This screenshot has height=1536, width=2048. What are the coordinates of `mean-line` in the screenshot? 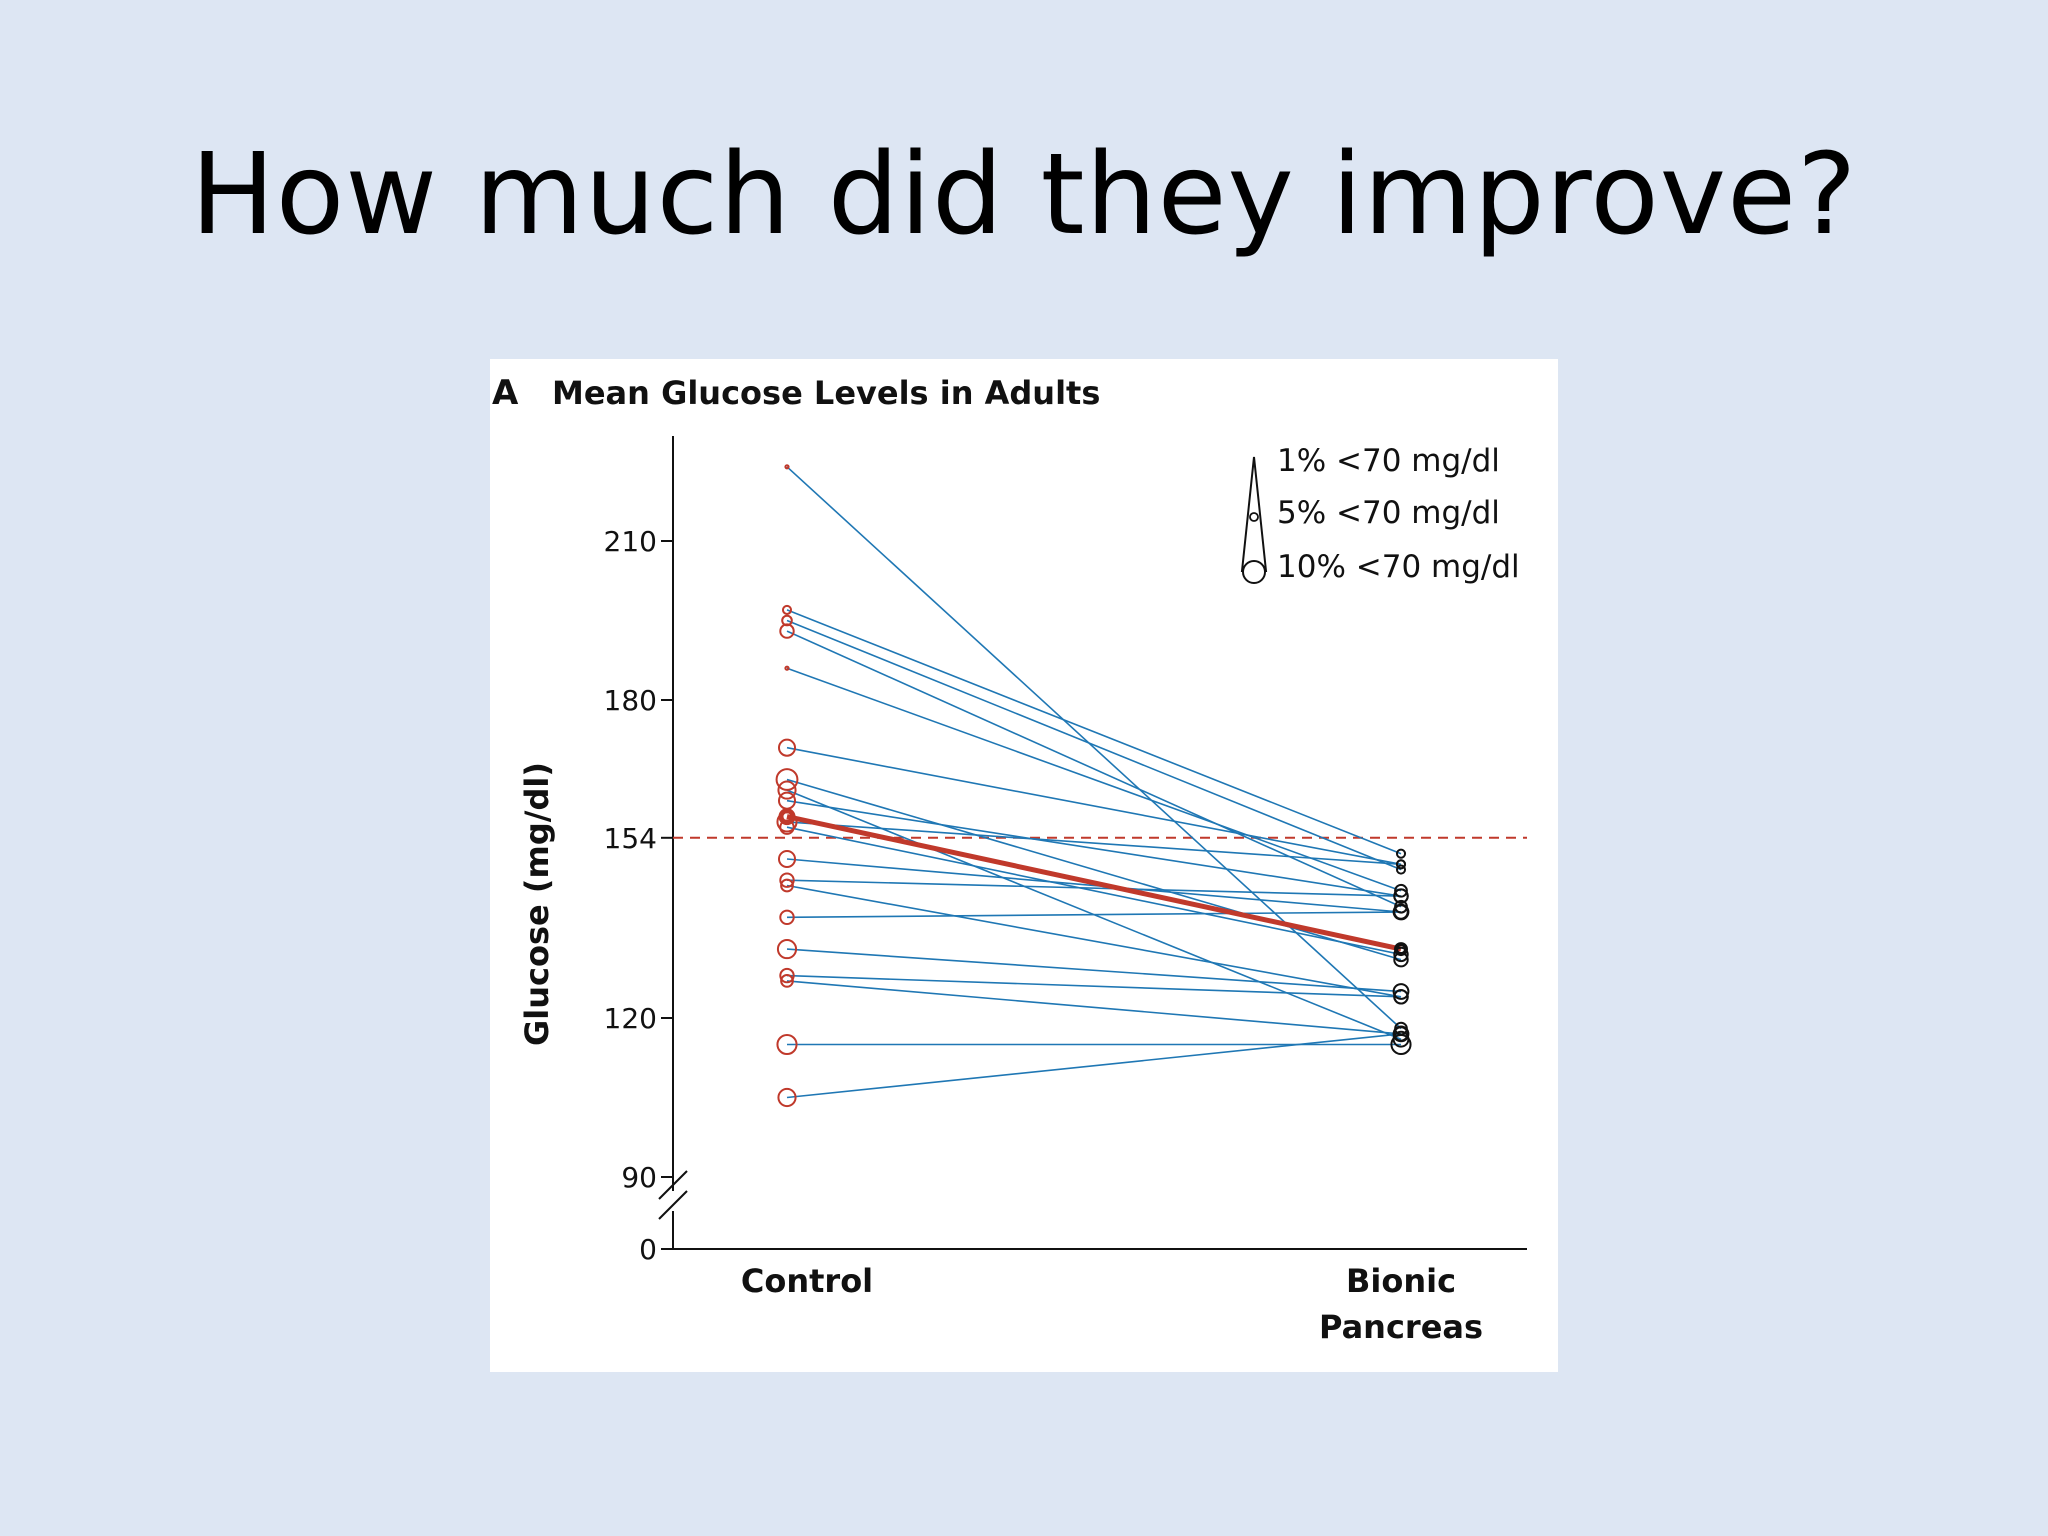 It's located at (1094, 883).